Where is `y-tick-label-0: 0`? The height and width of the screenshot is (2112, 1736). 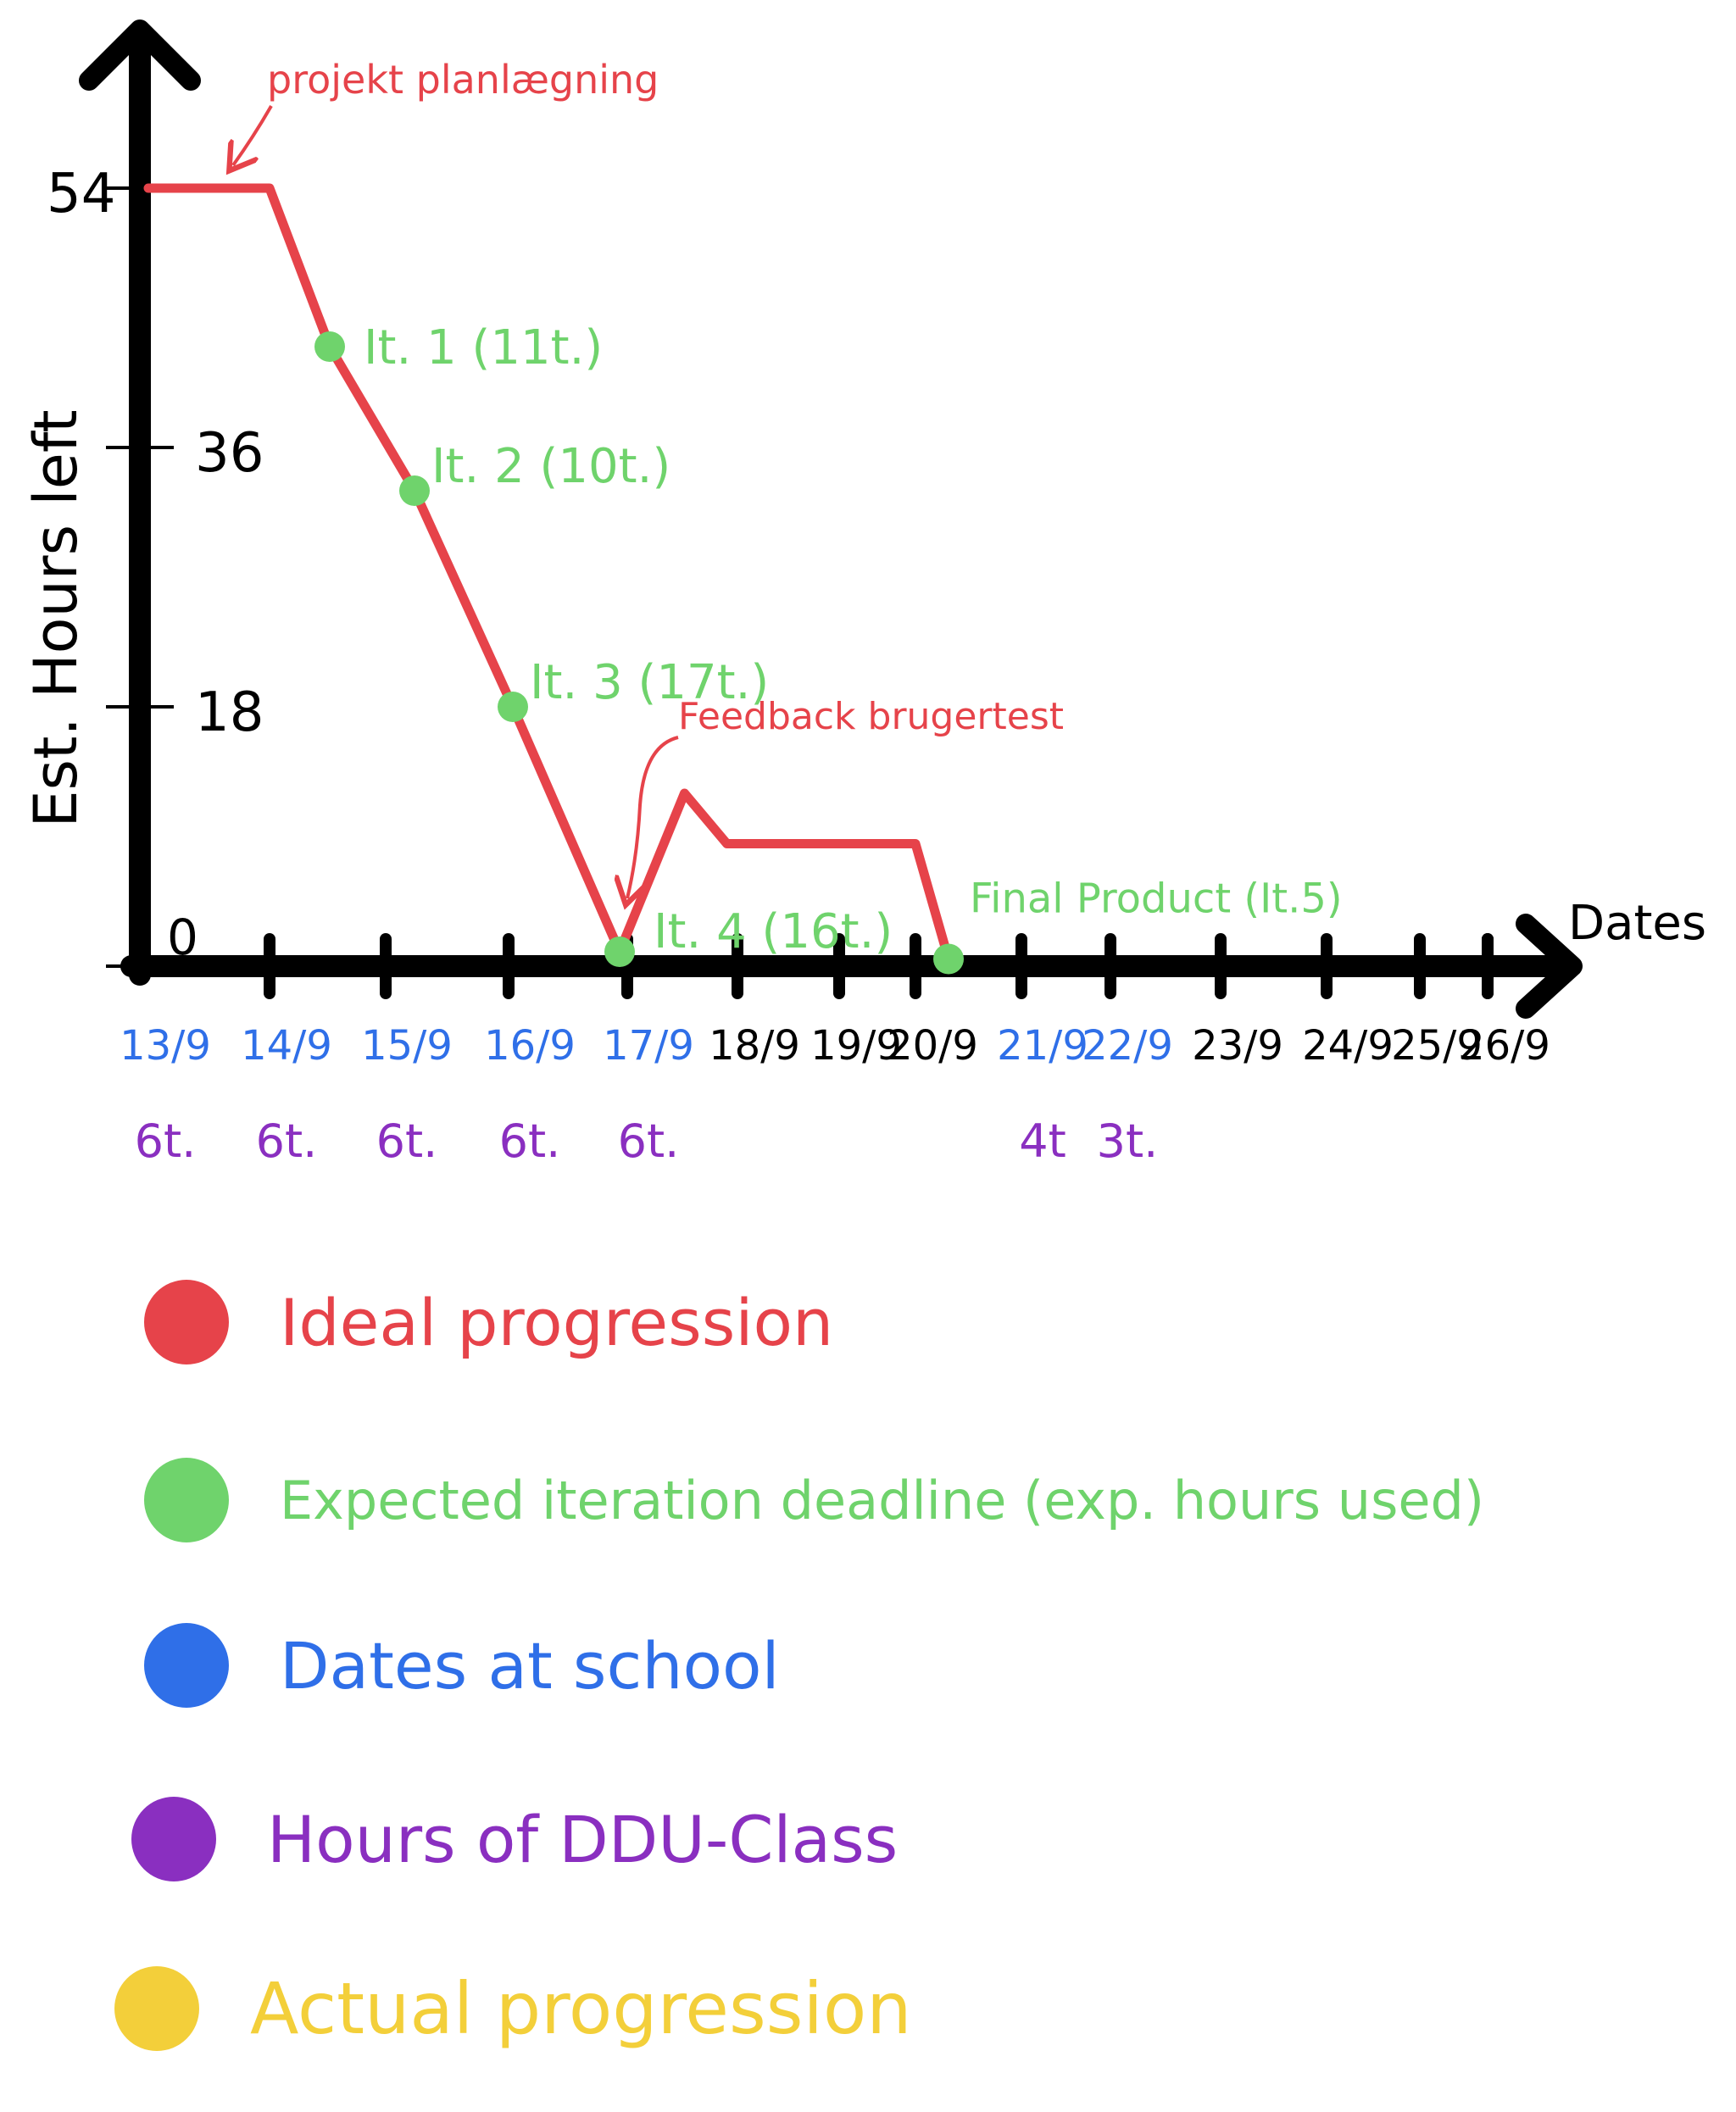 y-tick-label-0: 0 is located at coordinates (182, 937).